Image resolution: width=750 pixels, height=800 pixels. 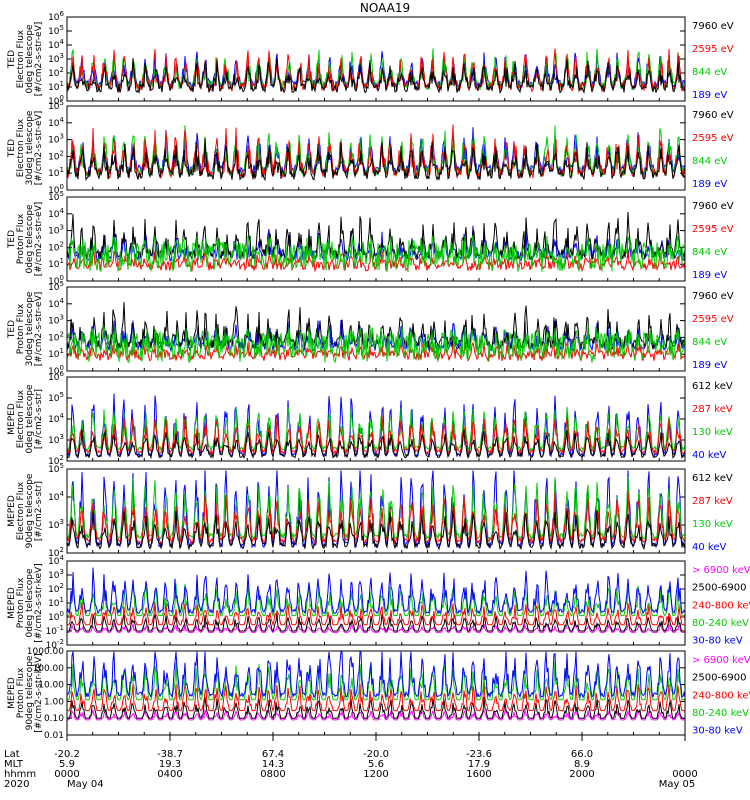 I want to click on x-tick-label: -20.2, so click(x=67, y=754).